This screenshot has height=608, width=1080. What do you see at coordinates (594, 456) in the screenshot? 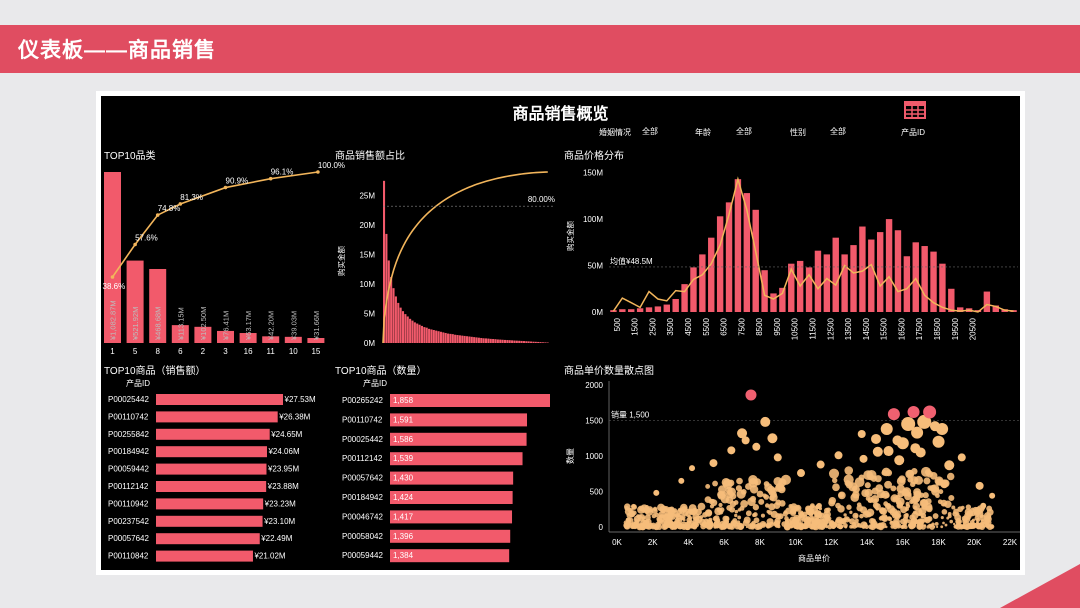
I see `scatter-ytick: 1000` at bounding box center [594, 456].